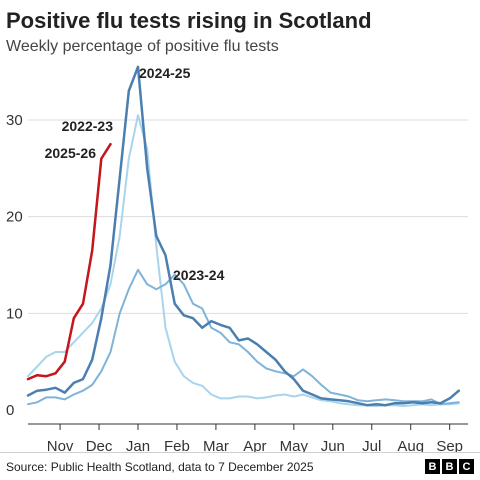  I want to click on x-tick-label-jan: Jan, so click(138, 445).